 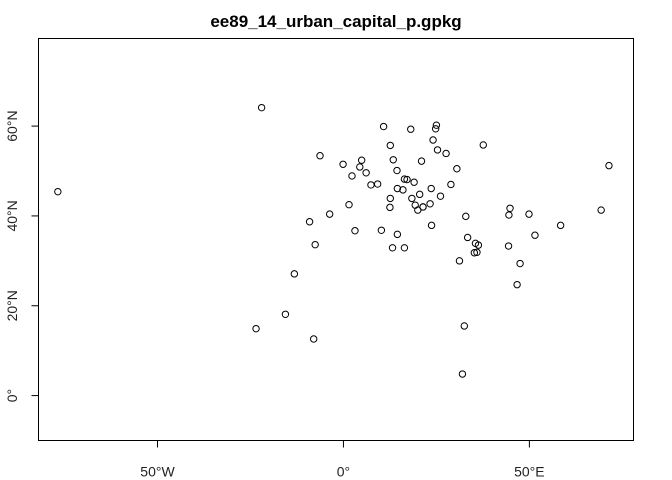 What do you see at coordinates (335, 21) in the screenshot?
I see `chart-title: ee89_14_urban_capital_p.gpkg` at bounding box center [335, 21].